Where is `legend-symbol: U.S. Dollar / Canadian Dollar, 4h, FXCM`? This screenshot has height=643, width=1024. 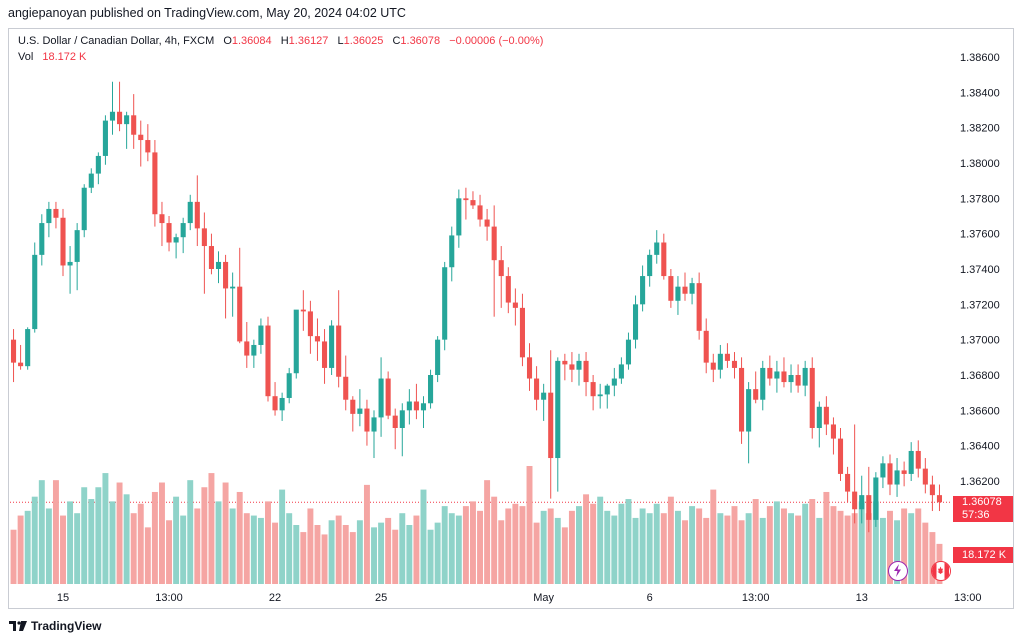
legend-symbol: U.S. Dollar / Canadian Dollar, 4h, FXCM is located at coordinates (116, 41).